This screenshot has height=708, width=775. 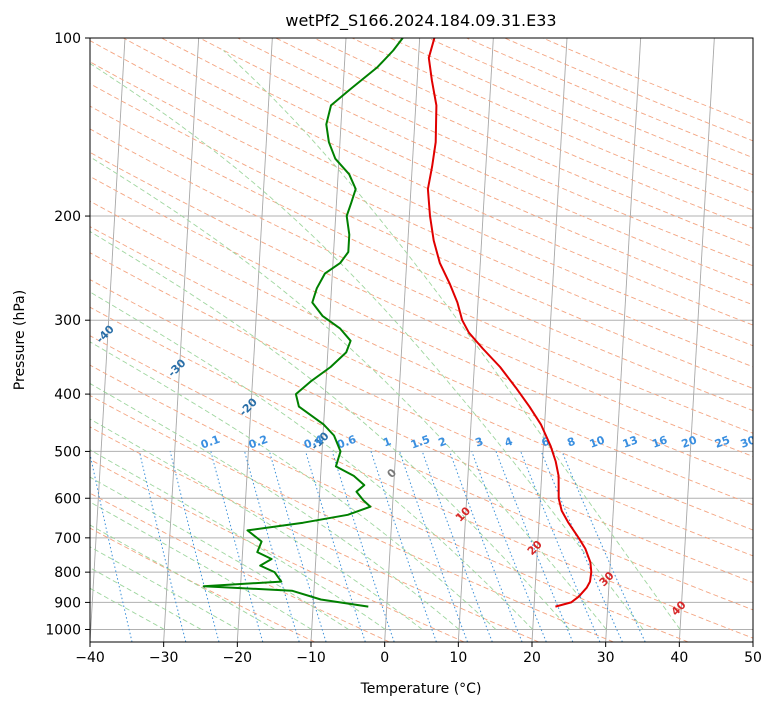 What do you see at coordinates (546, 442) in the screenshot?
I see `mixing-ratio-label: 6` at bounding box center [546, 442].